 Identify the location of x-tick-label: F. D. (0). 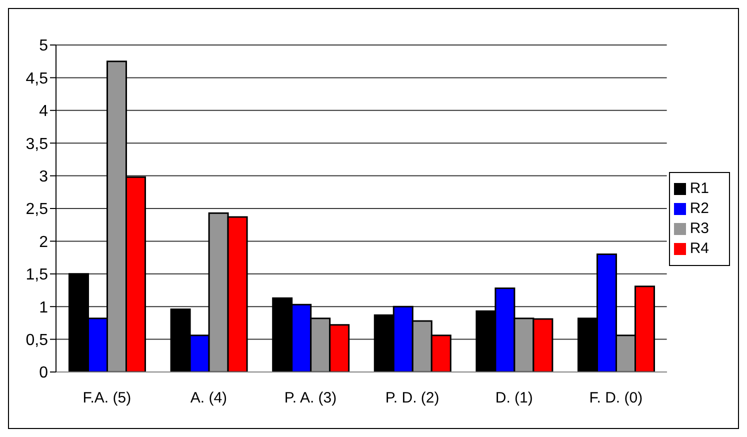
(616, 398).